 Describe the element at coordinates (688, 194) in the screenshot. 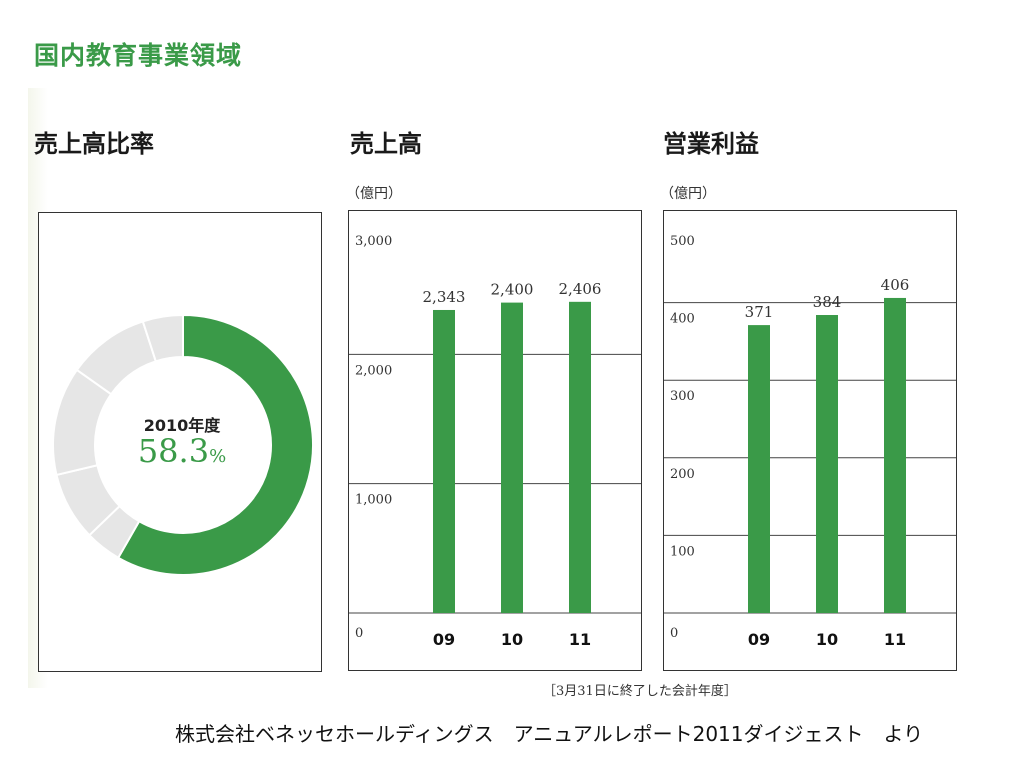

I see `income-unit-label: （億円）` at that location.